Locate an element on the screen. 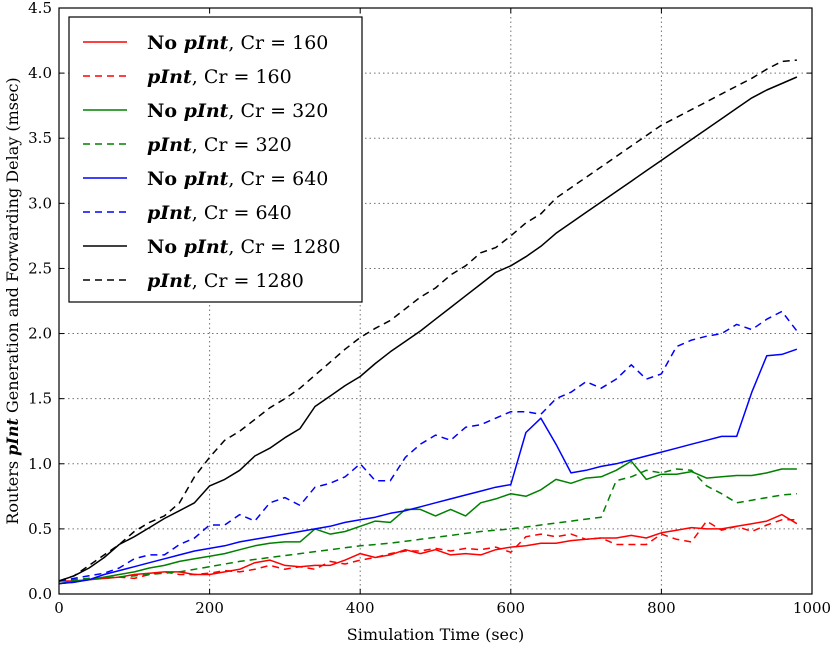 The height and width of the screenshot is (646, 830). y-tick-label: 2.5 is located at coordinates (40, 268).